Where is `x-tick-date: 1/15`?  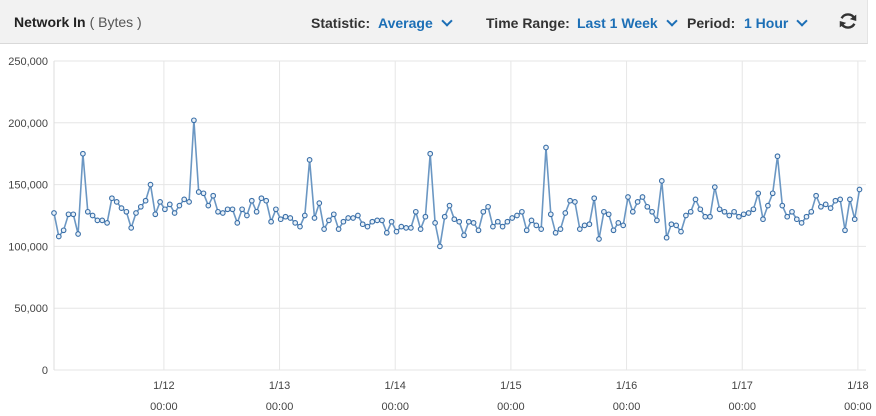
x-tick-date: 1/15 is located at coordinates (510, 386).